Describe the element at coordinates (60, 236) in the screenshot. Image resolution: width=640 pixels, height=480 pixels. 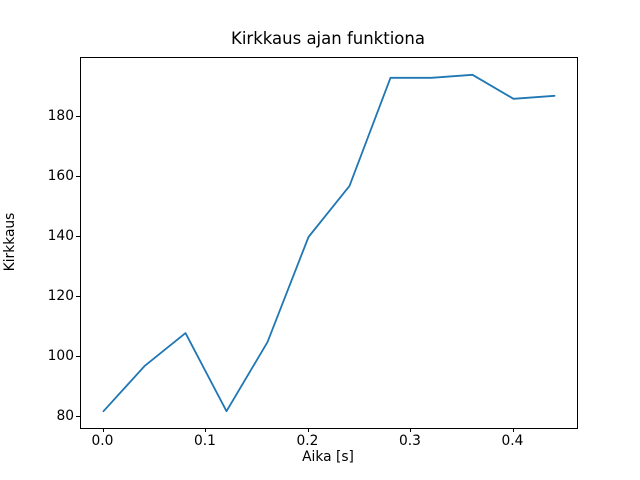
I see `y-tick-label: 140` at that location.